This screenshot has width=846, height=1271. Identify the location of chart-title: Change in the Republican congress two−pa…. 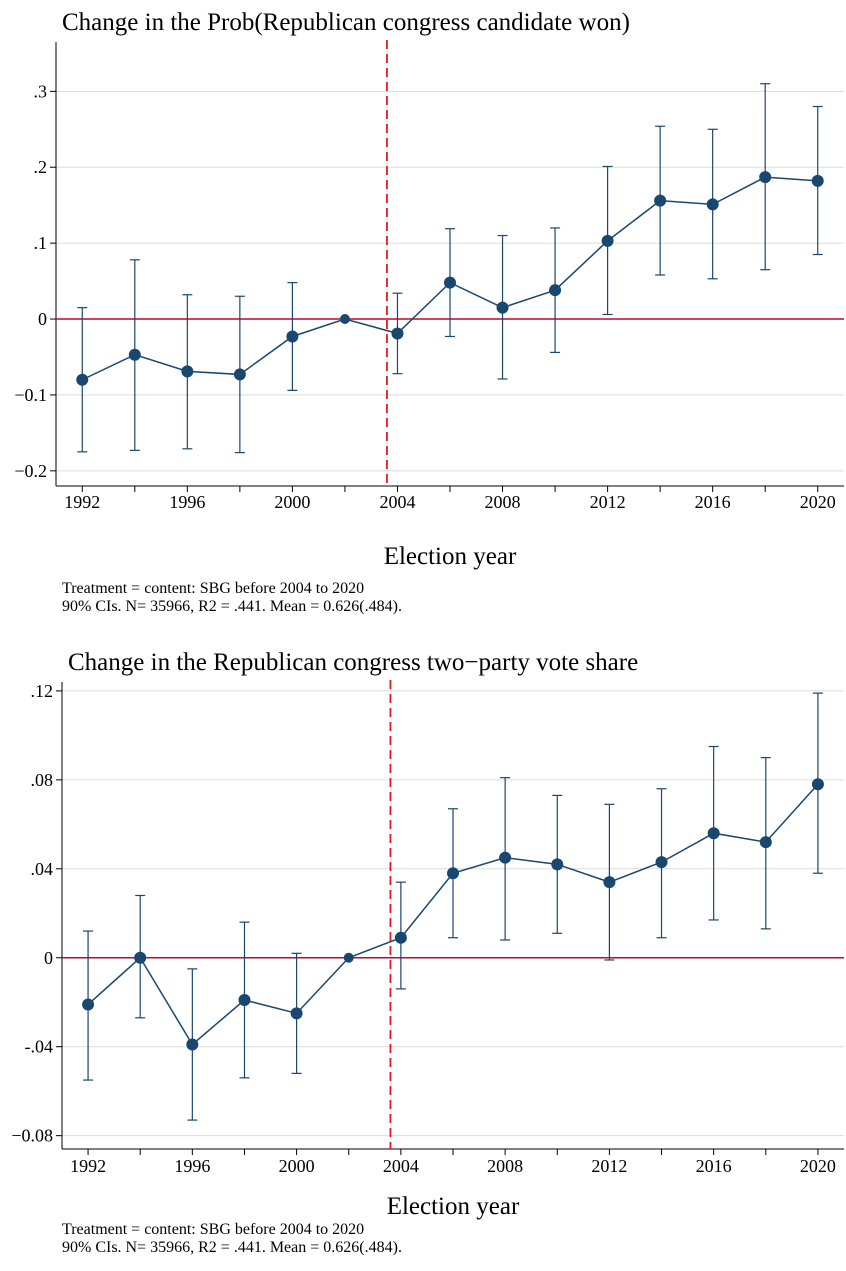
(353, 662).